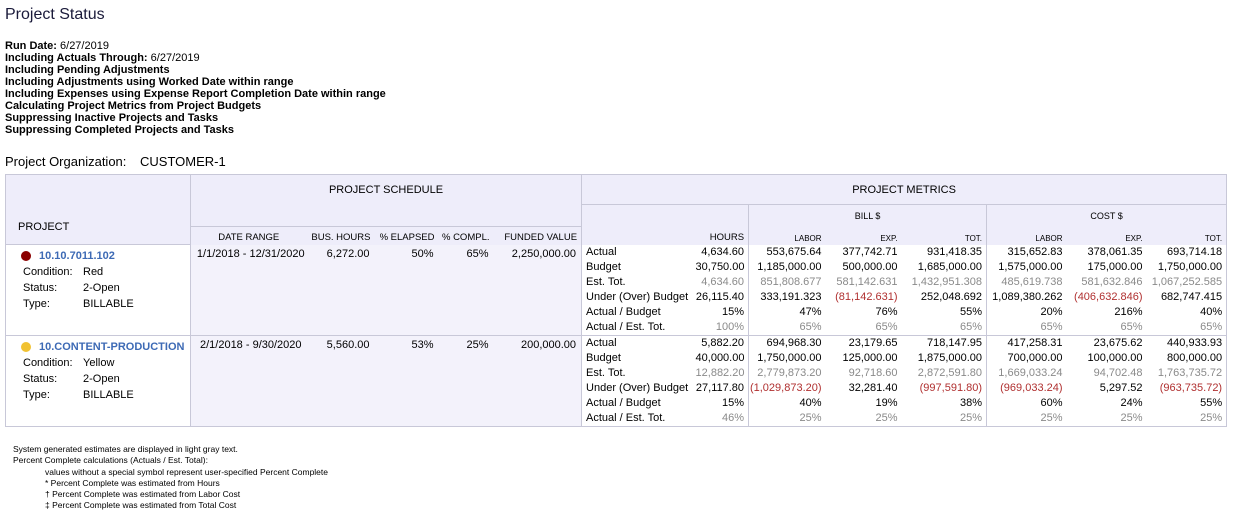 This screenshot has height=520, width=1233. Describe the element at coordinates (250, 290) in the screenshot. I see `date-range-cell: 1/1/2018 - 12/31/2020` at that location.